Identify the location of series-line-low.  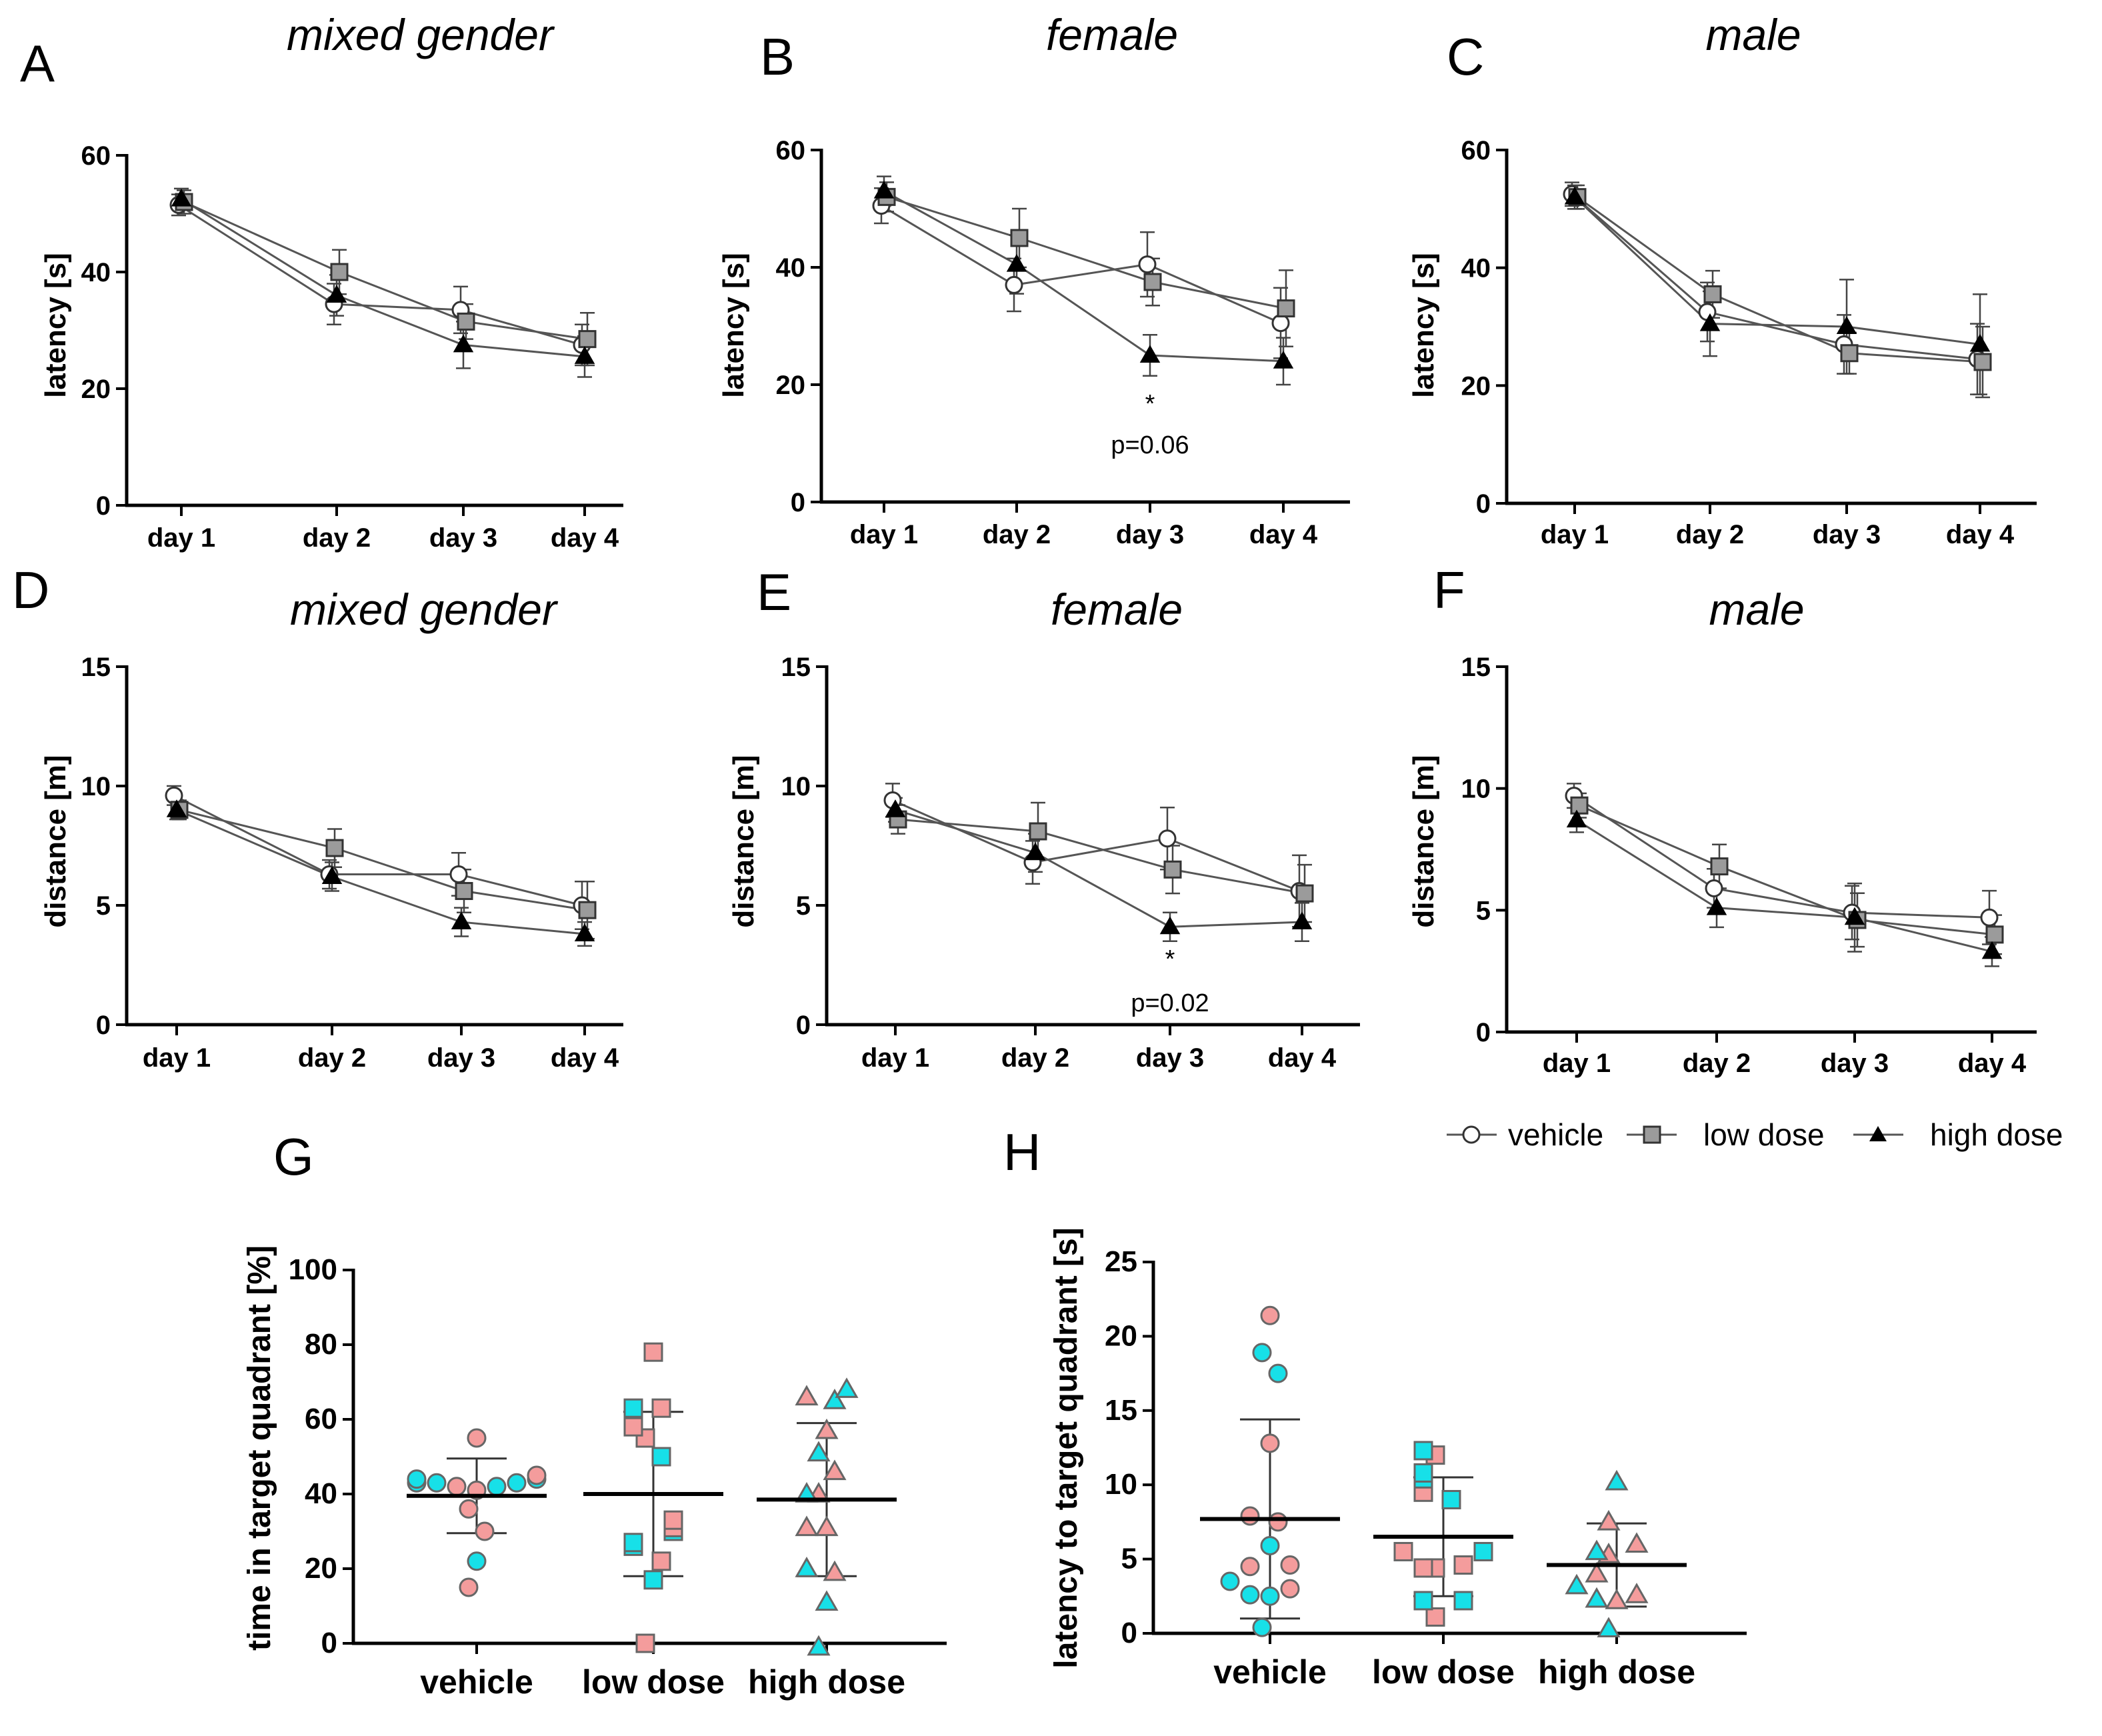
(1101, 856).